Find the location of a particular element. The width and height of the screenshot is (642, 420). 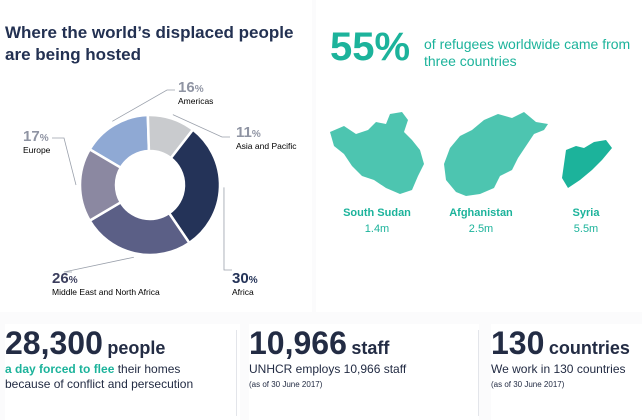

donut-slice-europe is located at coordinates (100, 185).